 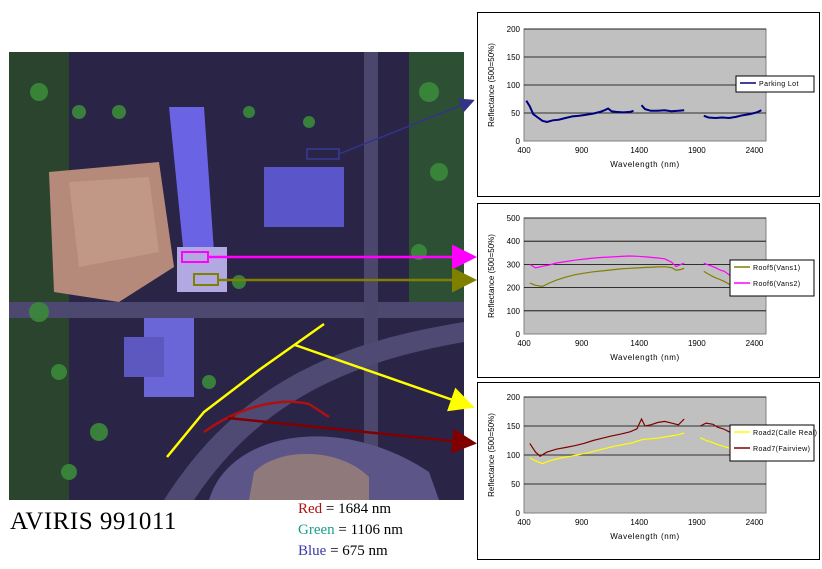 I want to click on bare-field-light, so click(x=114, y=222).